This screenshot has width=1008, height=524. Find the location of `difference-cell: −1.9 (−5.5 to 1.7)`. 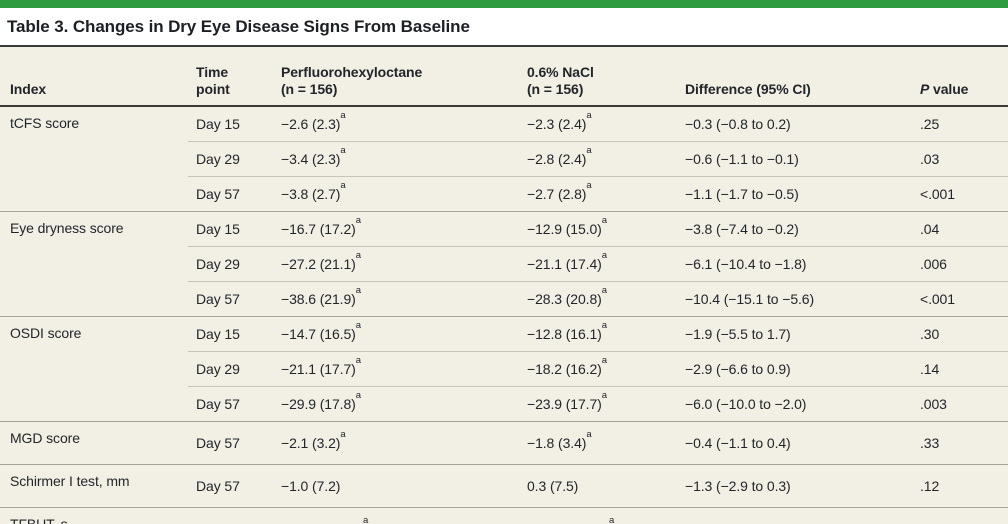

difference-cell: −1.9 (−5.5 to 1.7) is located at coordinates (794, 334).